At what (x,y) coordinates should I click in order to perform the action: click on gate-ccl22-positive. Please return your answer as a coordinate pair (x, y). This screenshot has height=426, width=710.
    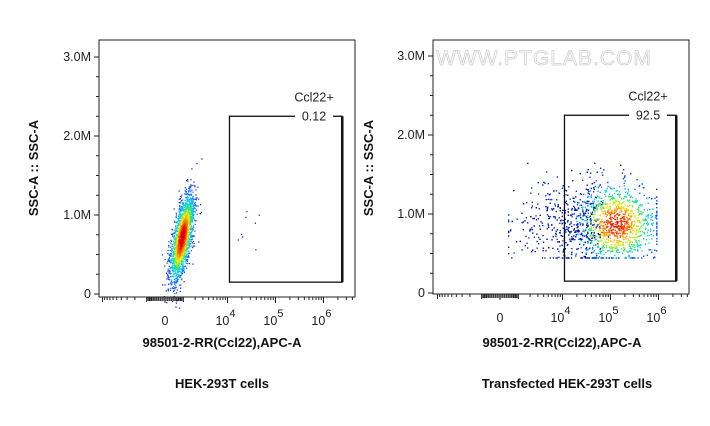
    Looking at the image, I should click on (285, 199).